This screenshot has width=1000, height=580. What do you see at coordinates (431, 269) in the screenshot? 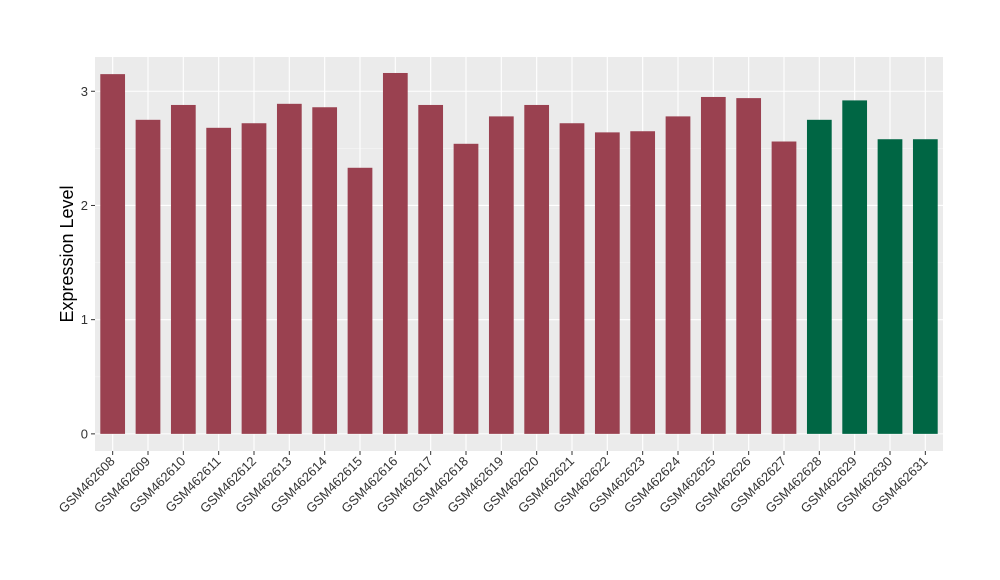
I see `bar-GSM462617` at bounding box center [431, 269].